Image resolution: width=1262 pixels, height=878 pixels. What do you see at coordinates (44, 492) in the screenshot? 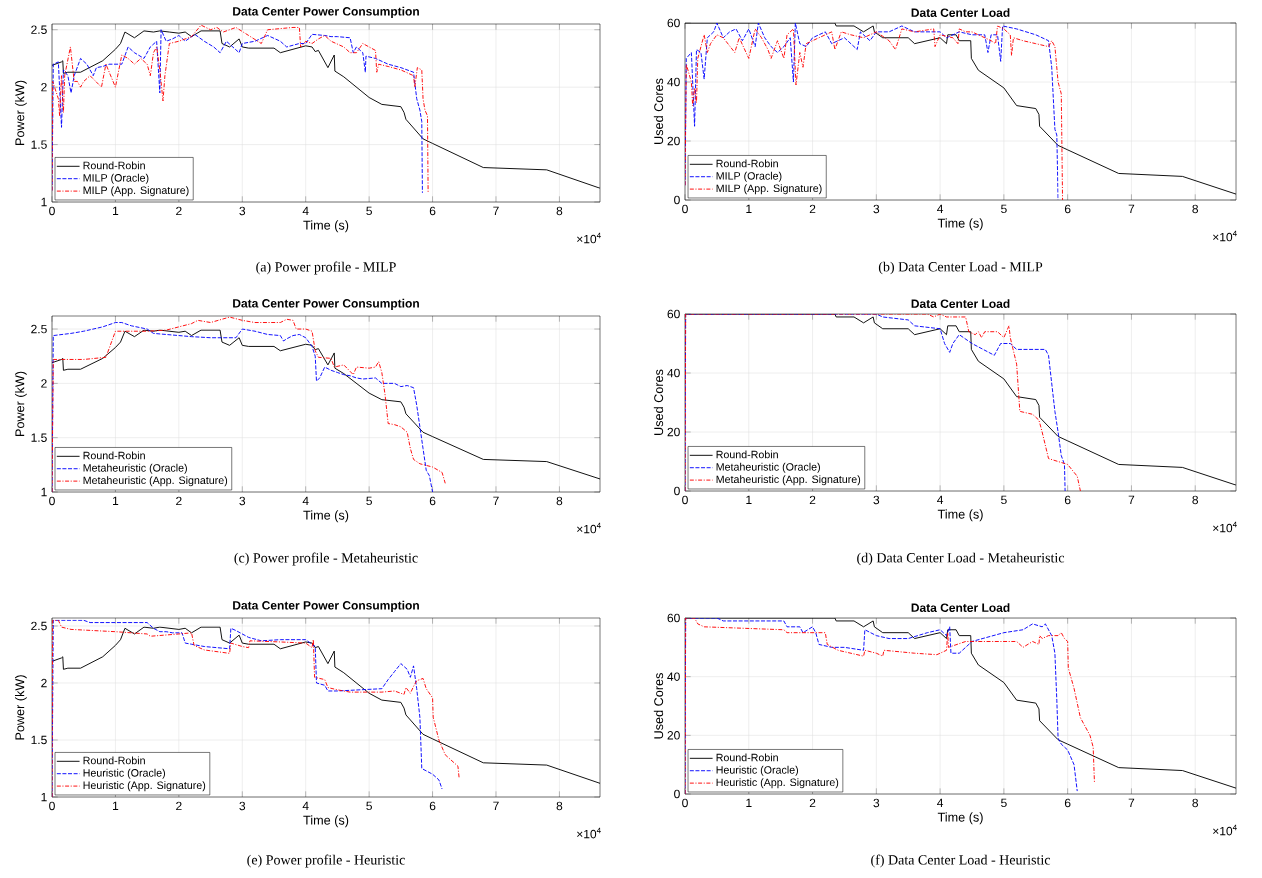
I see `y-tick-label: 1` at bounding box center [44, 492].